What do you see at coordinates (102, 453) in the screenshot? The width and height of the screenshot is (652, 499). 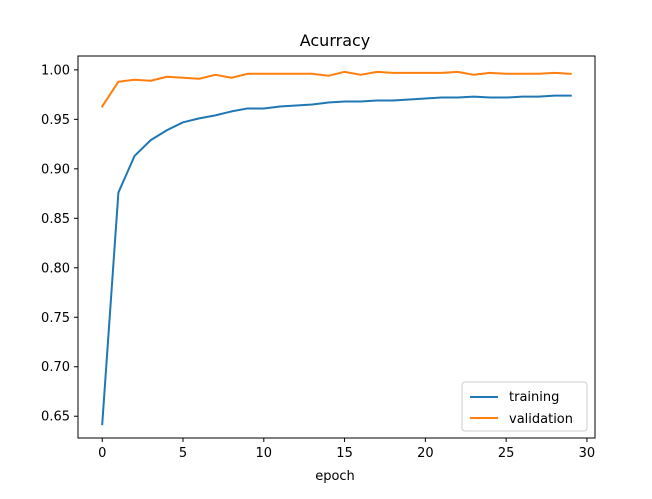 I see `x-tick-label: 0` at bounding box center [102, 453].